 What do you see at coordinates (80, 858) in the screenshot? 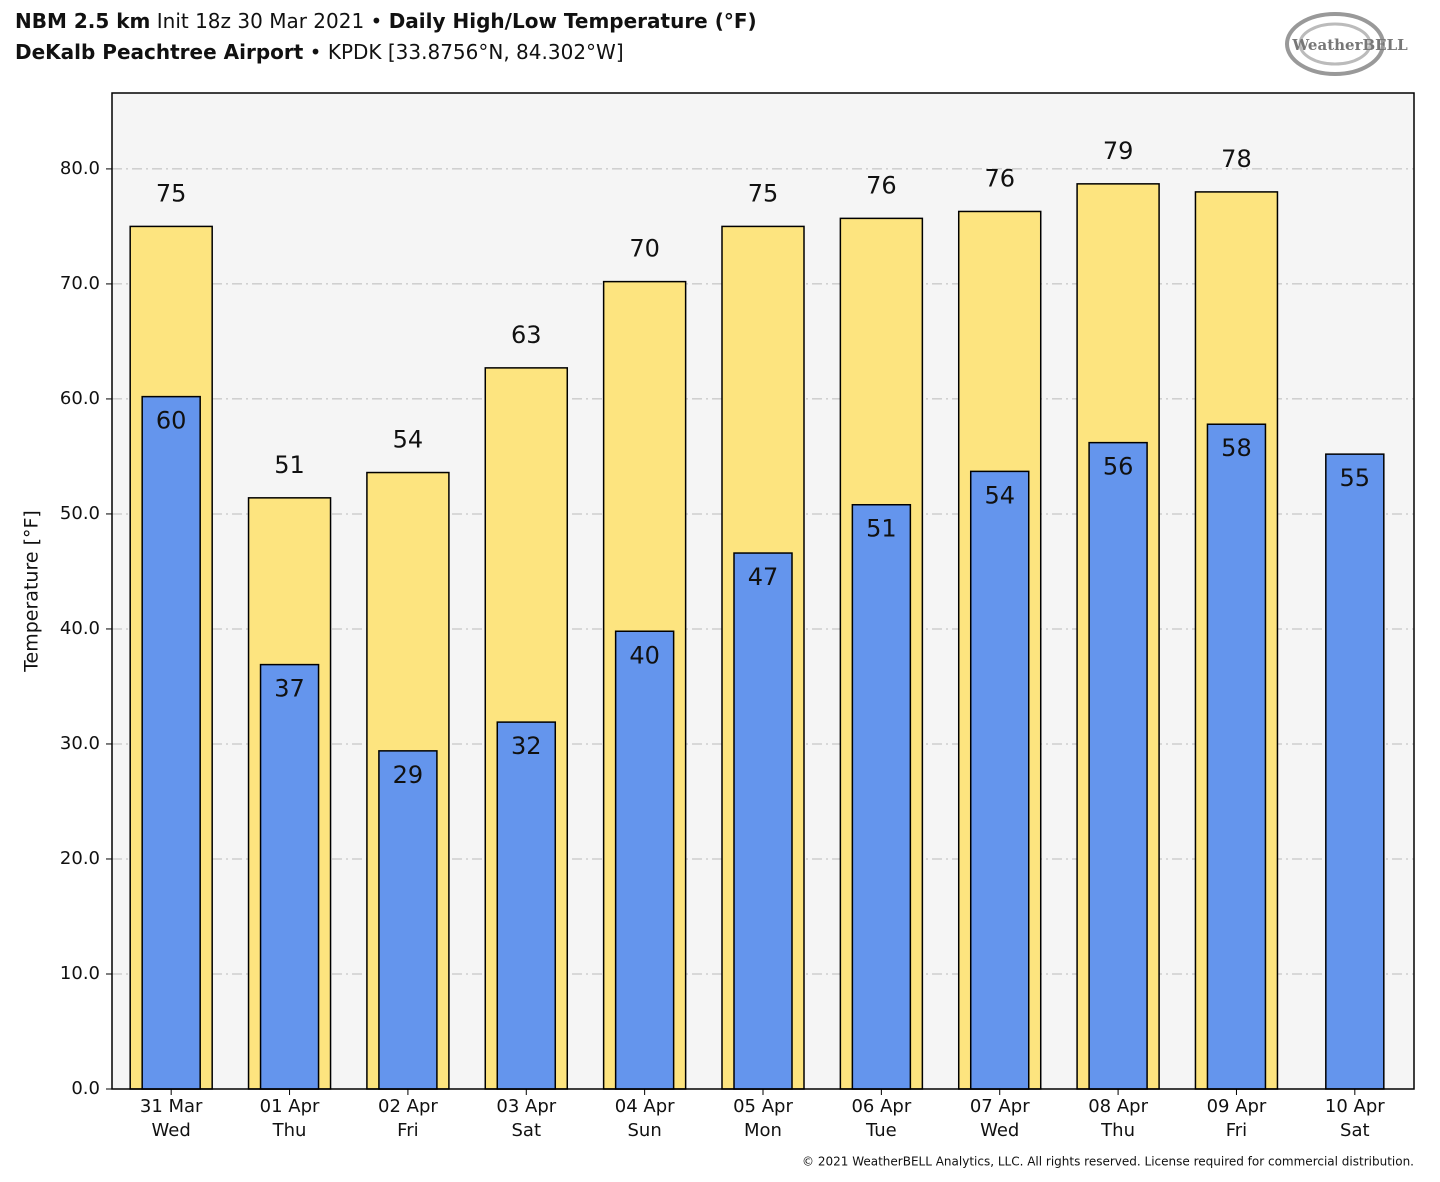
I see `y-tick-label: 20.0` at bounding box center [80, 858].